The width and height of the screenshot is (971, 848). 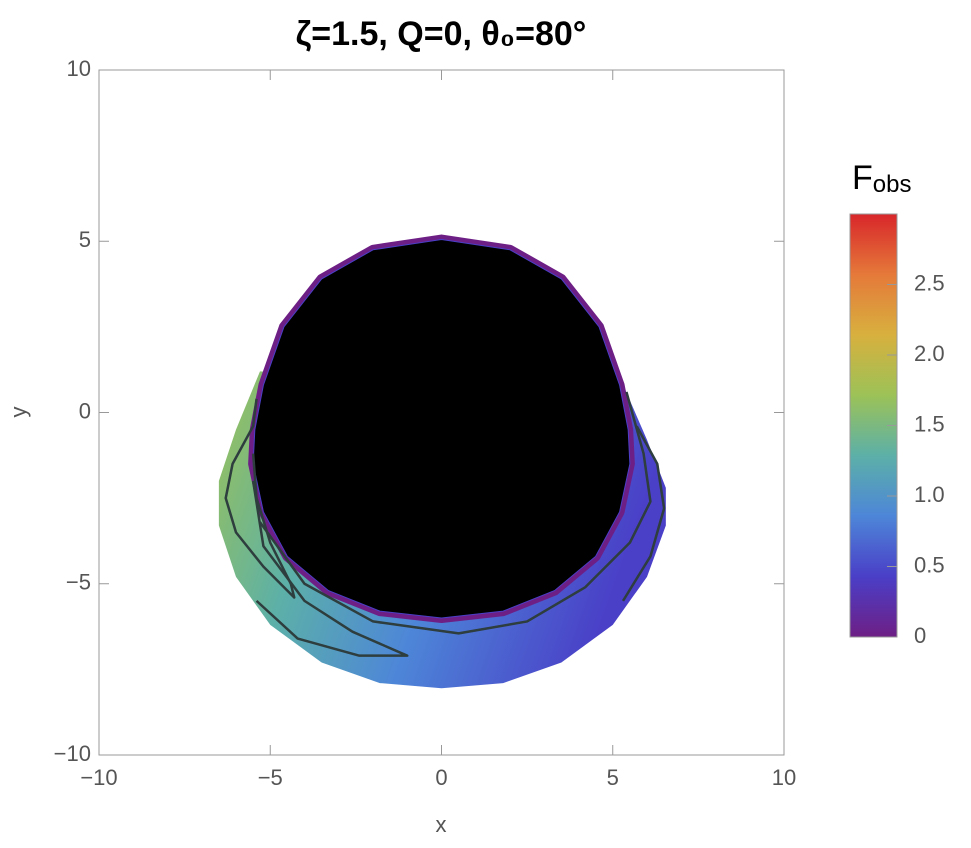 What do you see at coordinates (72, 753) in the screenshot?
I see `y-tick-label: −10` at bounding box center [72, 753].